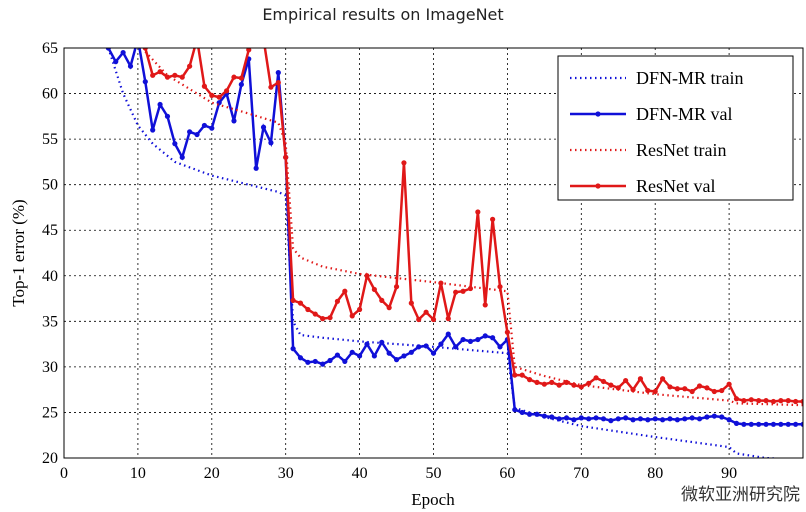 The width and height of the screenshot is (806, 512). What do you see at coordinates (286, 473) in the screenshot?
I see `x-tick-label: 30` at bounding box center [286, 473].